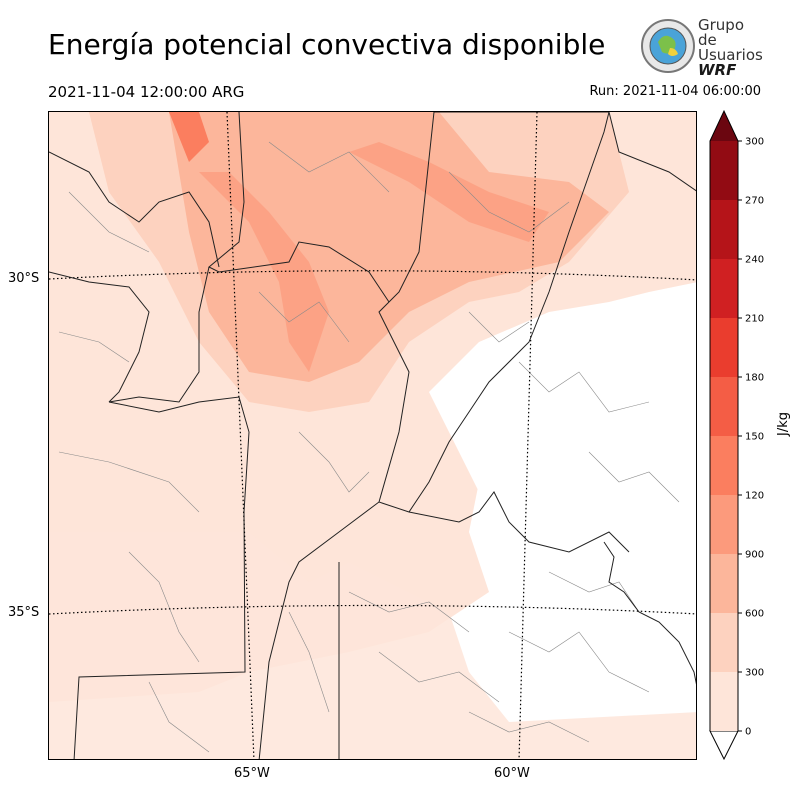  I want to click on colorbar-tick-label: 600, so click(754, 614).